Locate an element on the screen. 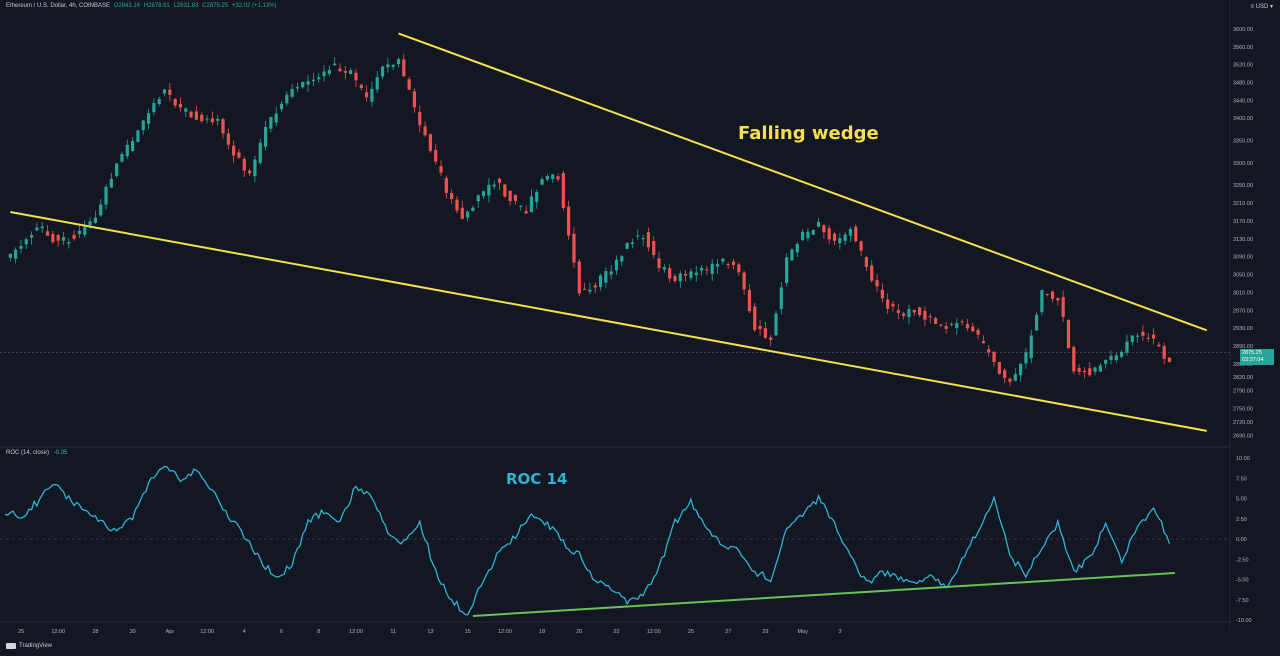 The image size is (1280, 656). roc-support-trendline is located at coordinates (823, 594).